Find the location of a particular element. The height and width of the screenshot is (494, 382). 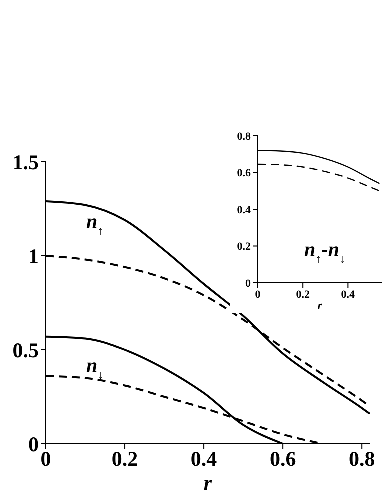

y-tick-label: 0.4 is located at coordinates (244, 210).